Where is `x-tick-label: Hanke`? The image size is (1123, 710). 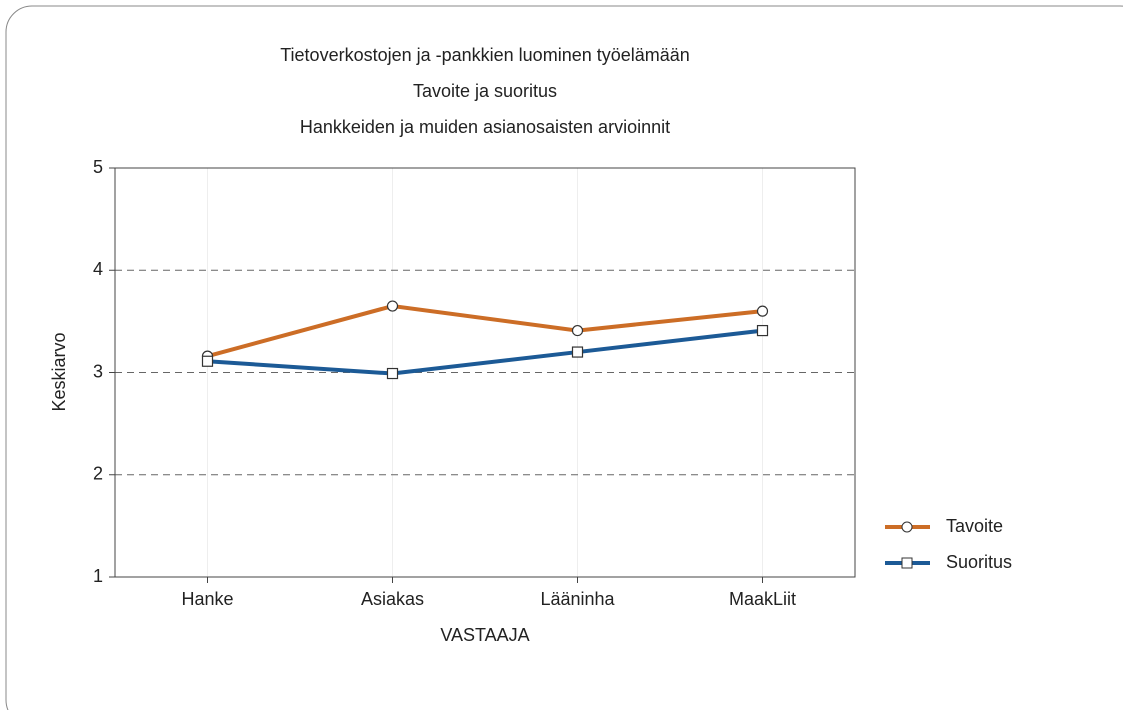
x-tick-label: Hanke is located at coordinates (207, 599).